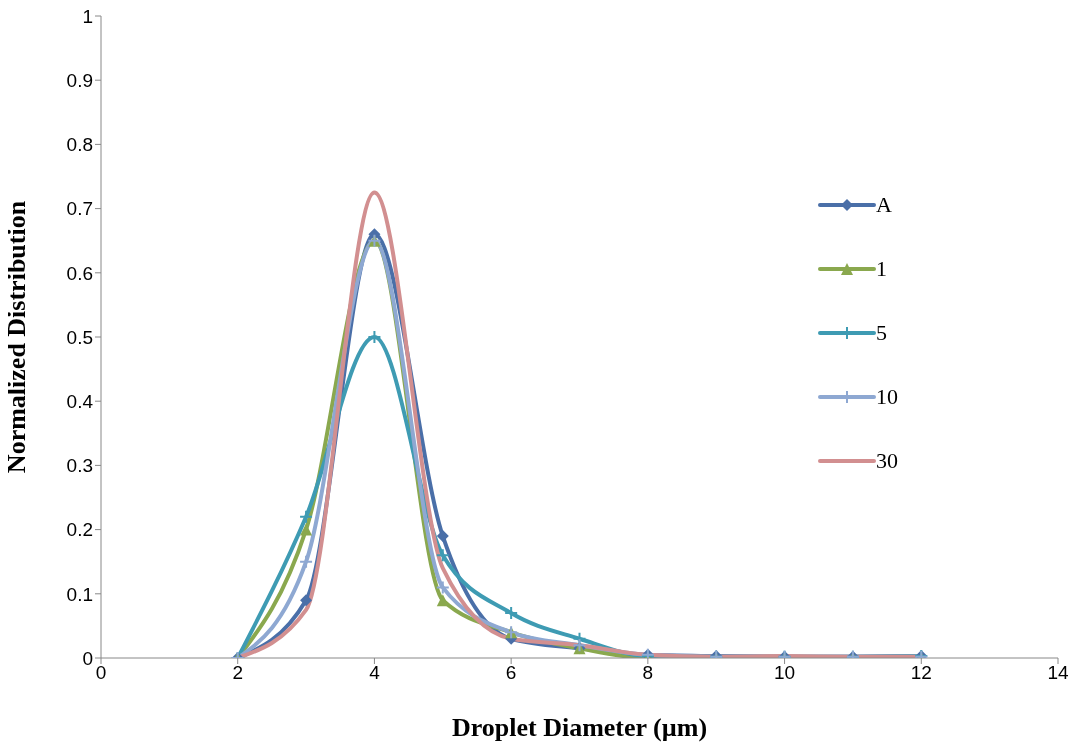 This screenshot has width=1081, height=750. Describe the element at coordinates (785, 673) in the screenshot. I see `x-tick-label: 10` at that location.